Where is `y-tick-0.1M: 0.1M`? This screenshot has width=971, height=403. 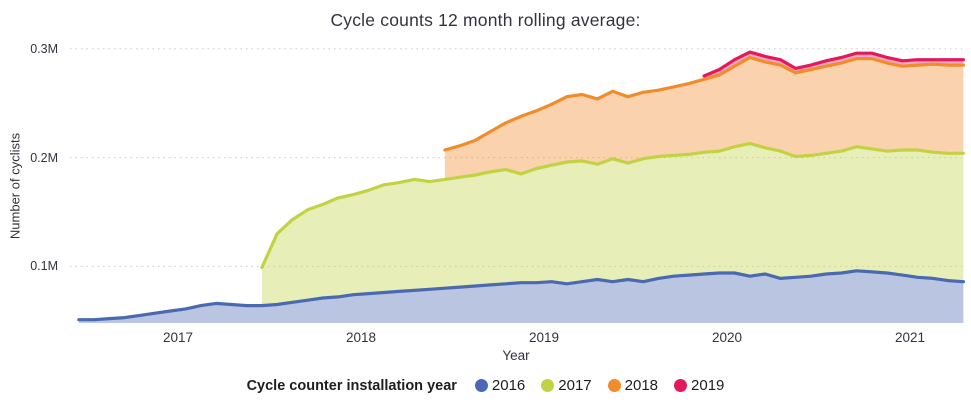
y-tick-0.1M: 0.1M is located at coordinates (44, 266).